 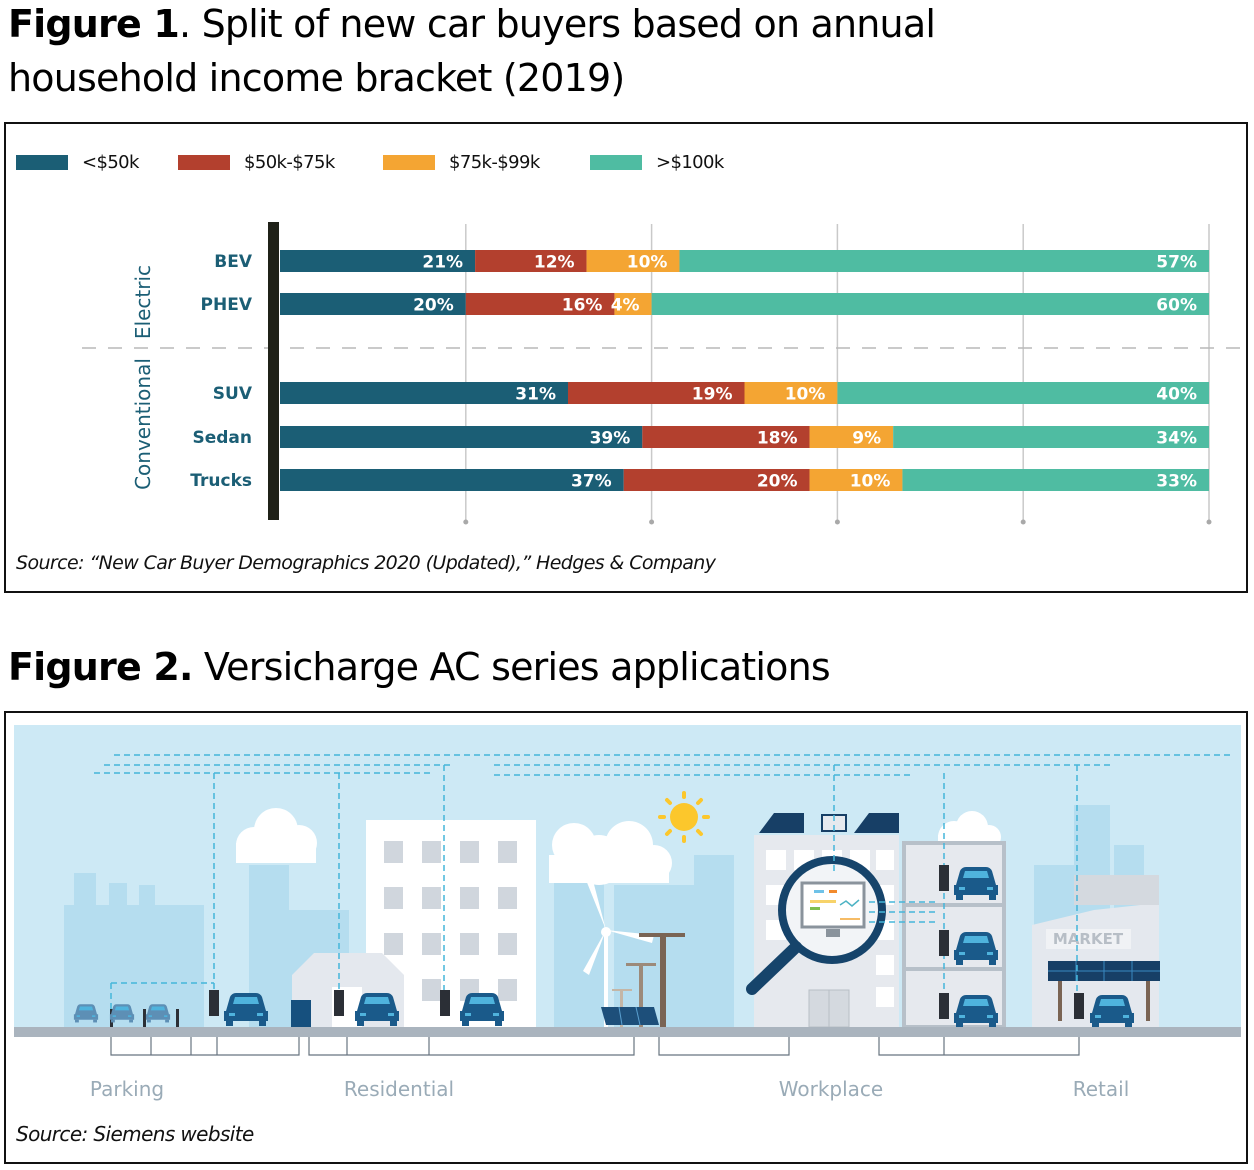 What do you see at coordinates (511, 667) in the screenshot?
I see `figure-2-caption: Versicharge AC series applications` at bounding box center [511, 667].